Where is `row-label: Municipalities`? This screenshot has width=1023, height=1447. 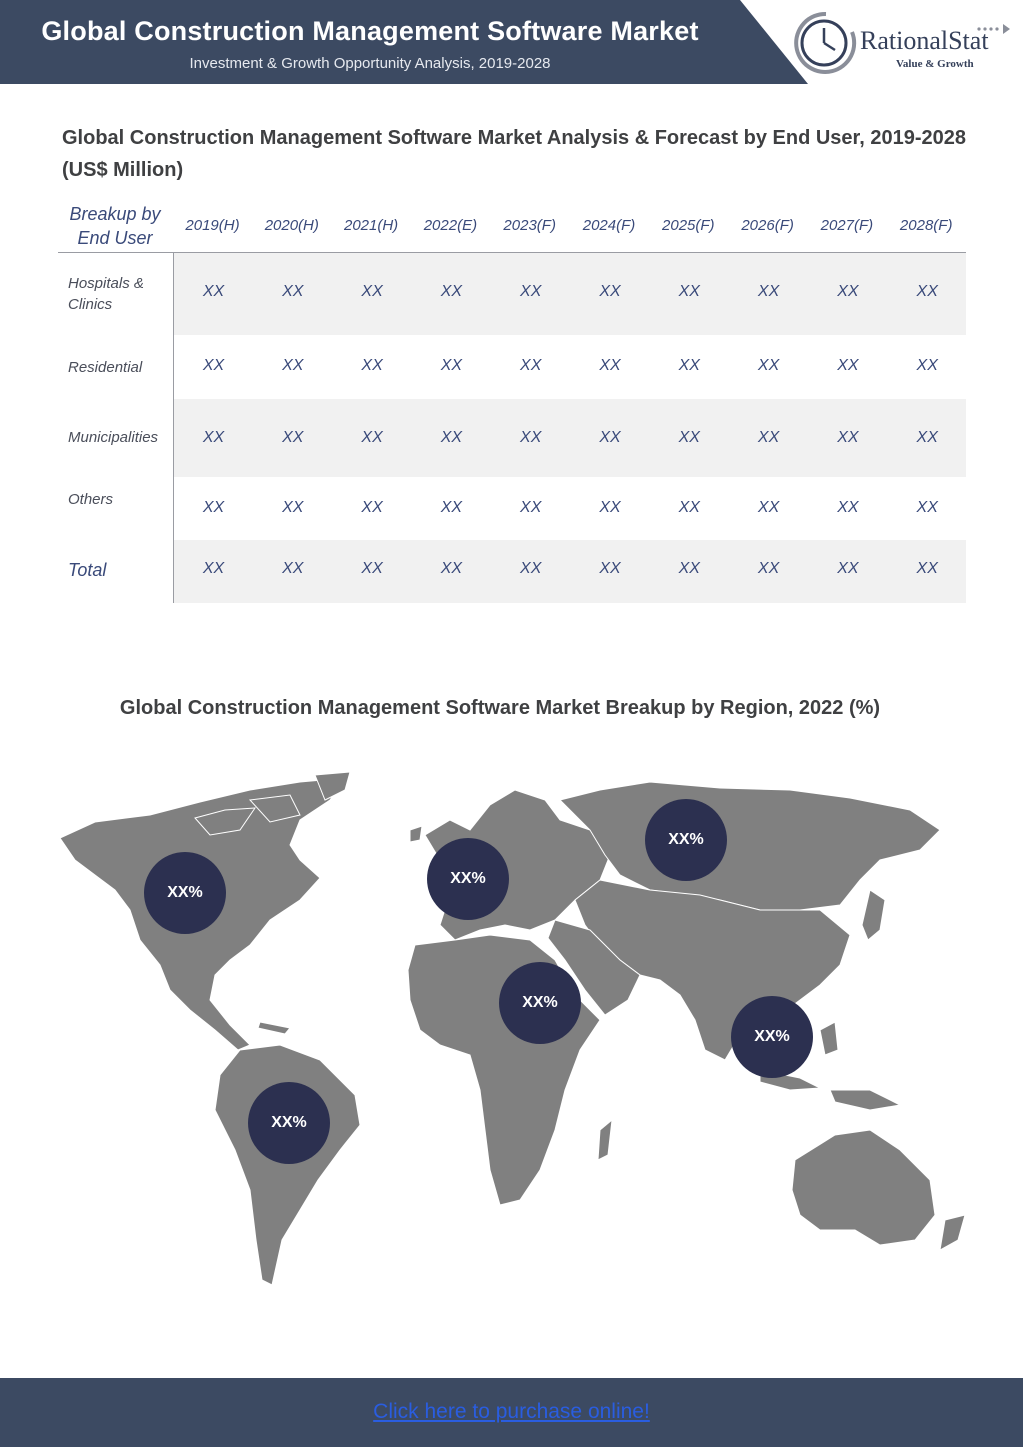 row-label: Municipalities is located at coordinates (113, 437).